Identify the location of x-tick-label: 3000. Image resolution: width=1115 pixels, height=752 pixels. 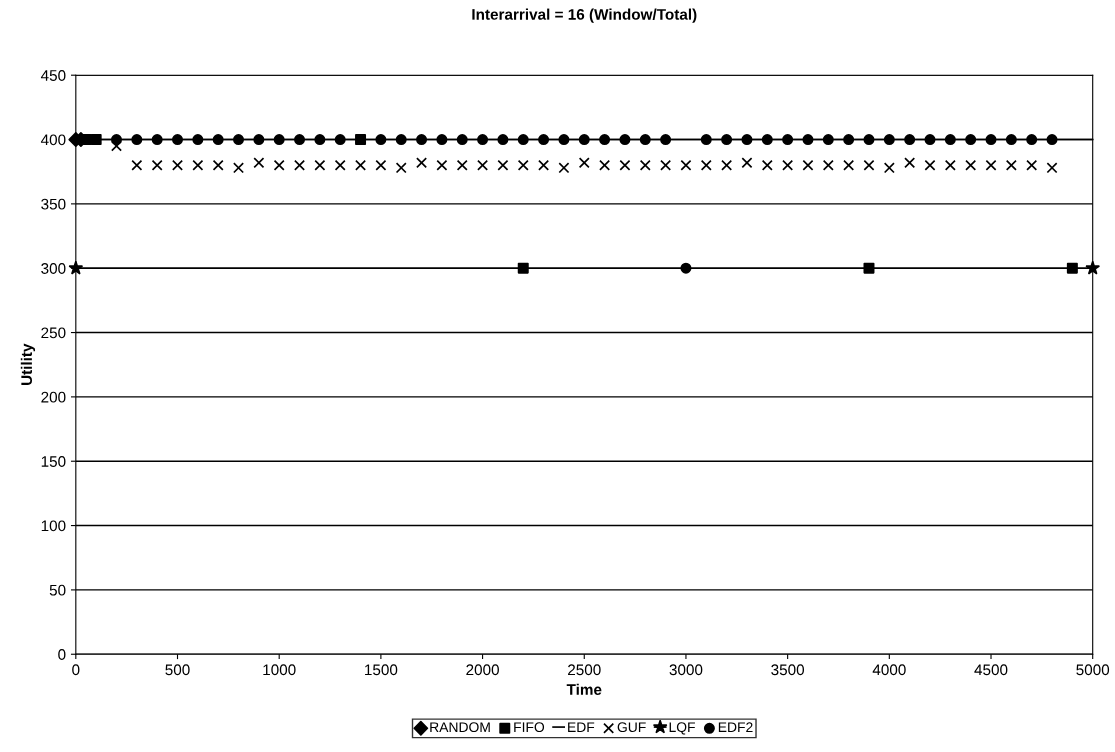
(686, 670).